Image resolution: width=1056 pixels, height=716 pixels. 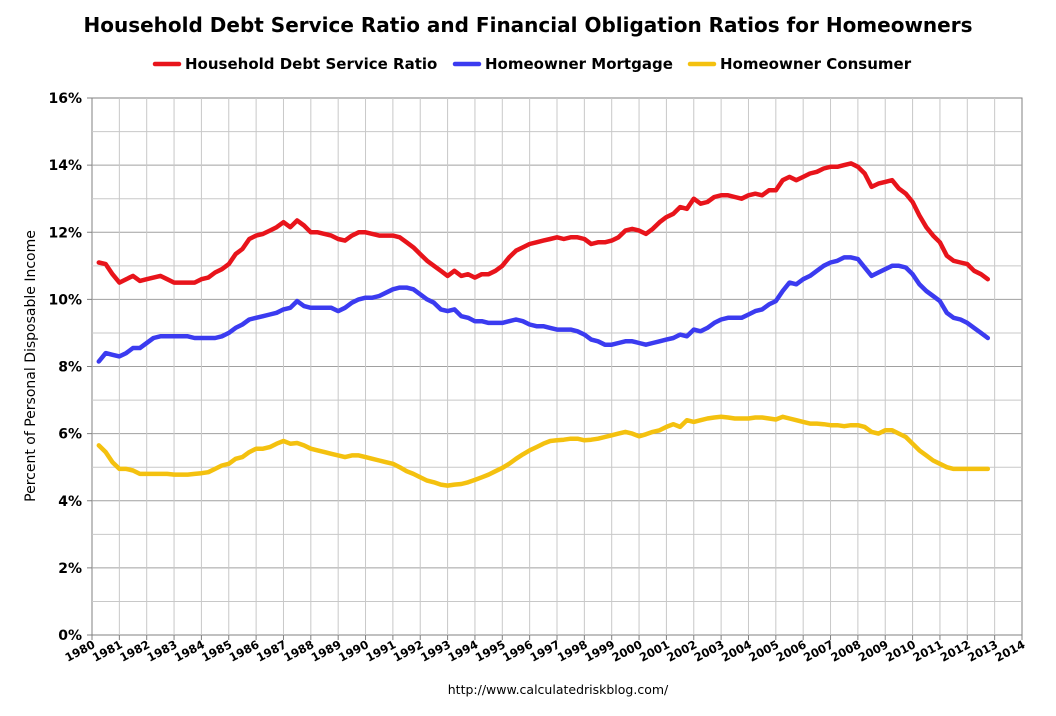 What do you see at coordinates (70, 569) in the screenshot?
I see `y-tick-label: 2%` at bounding box center [70, 569].